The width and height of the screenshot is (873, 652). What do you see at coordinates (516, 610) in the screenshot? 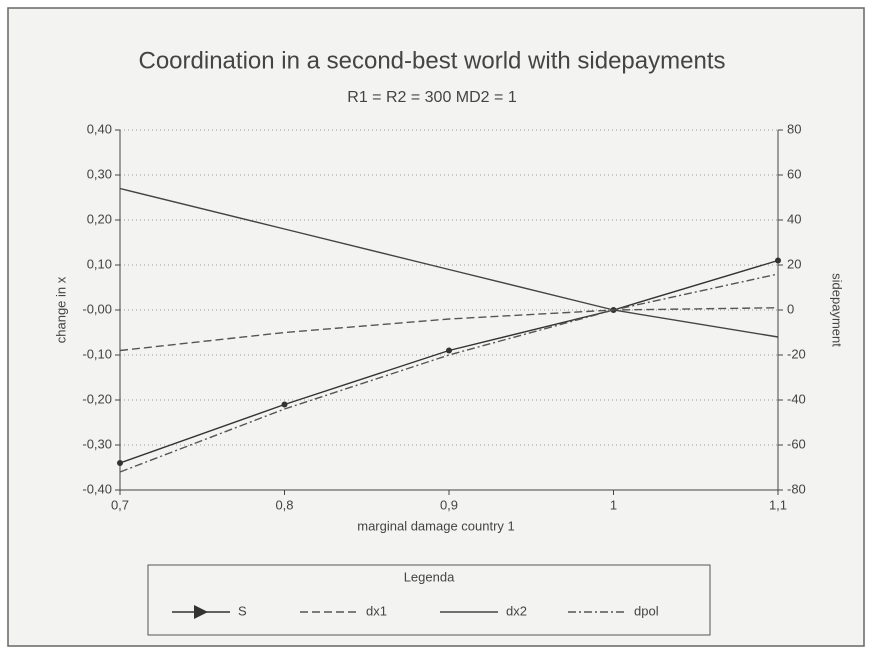
I see `legend-label: dx2` at bounding box center [516, 610].